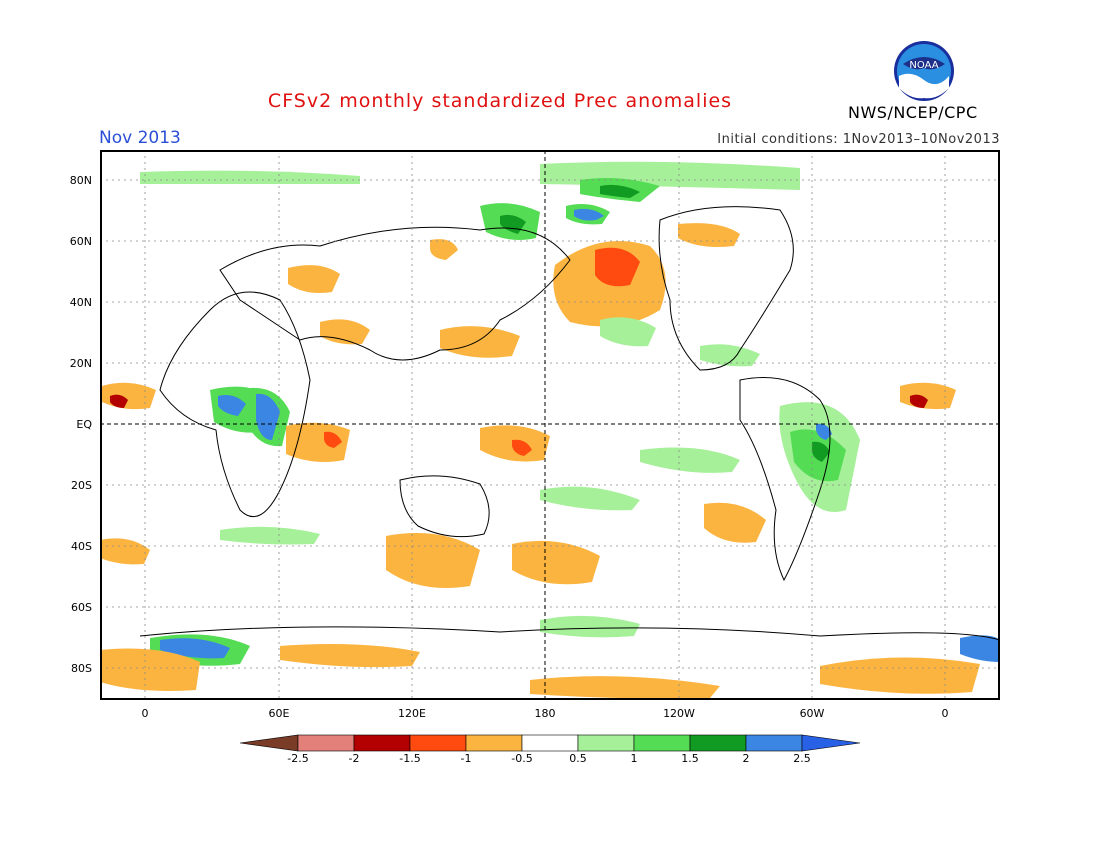 Image resolution: width=1100 pixels, height=850 pixels. Describe the element at coordinates (410, 758) in the screenshot. I see `colorbar-label-m1-5: -1.5` at that location.